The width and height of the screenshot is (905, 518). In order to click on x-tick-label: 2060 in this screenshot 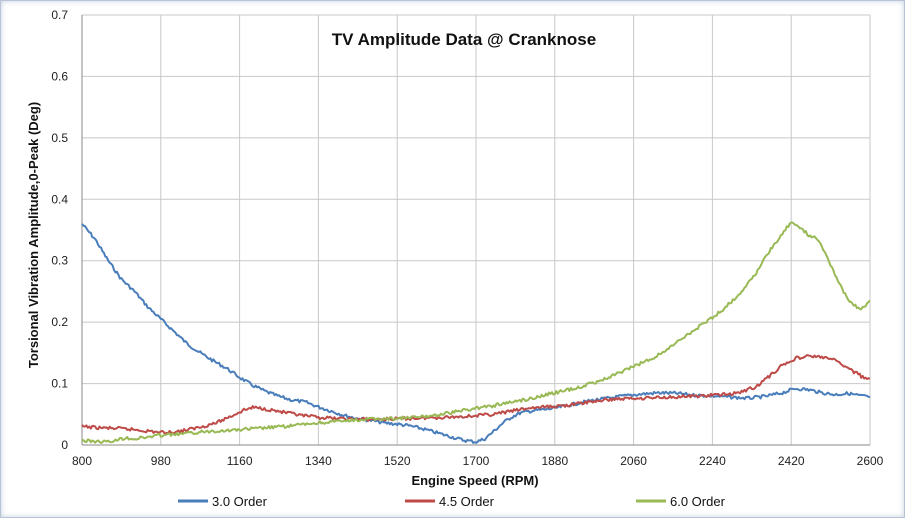, I will do `click(633, 461)`.